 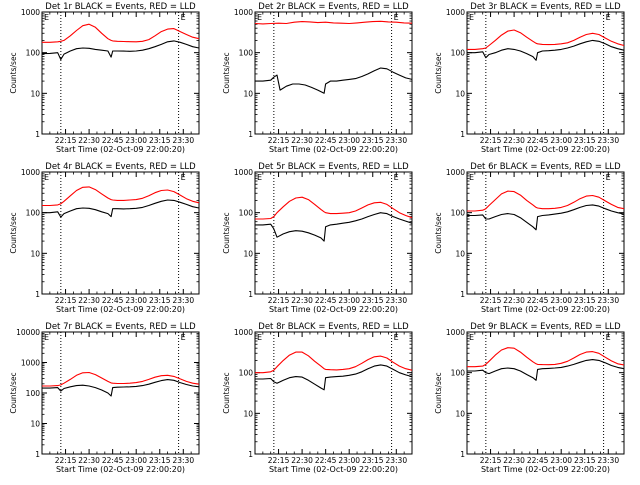 I want to click on panel-title: Det 6r BLACK = Events, RED = LLD, so click(x=545, y=167).